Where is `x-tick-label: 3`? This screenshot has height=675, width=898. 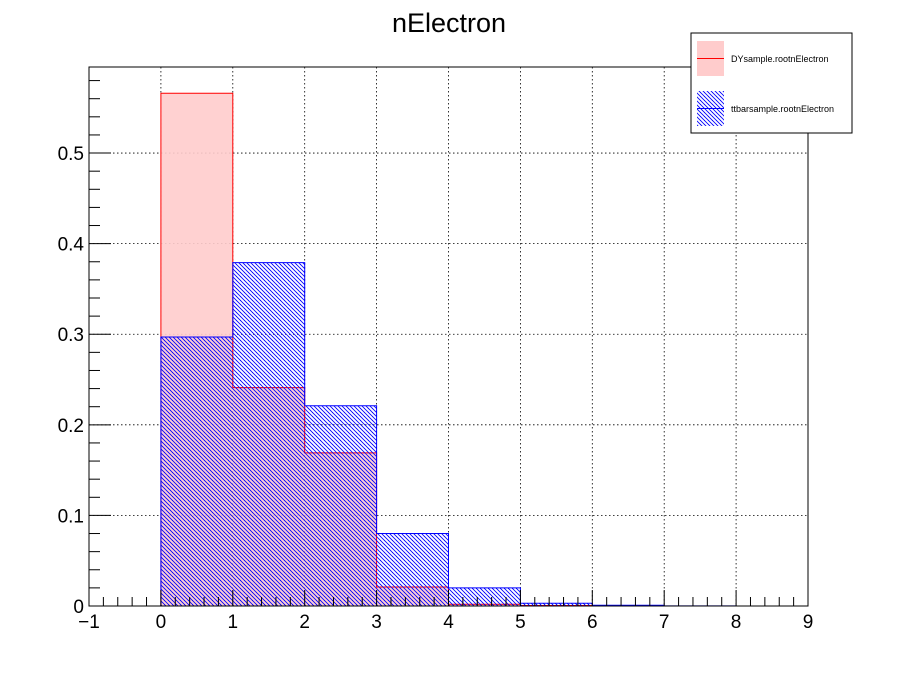
x-tick-label: 3 is located at coordinates (376, 622).